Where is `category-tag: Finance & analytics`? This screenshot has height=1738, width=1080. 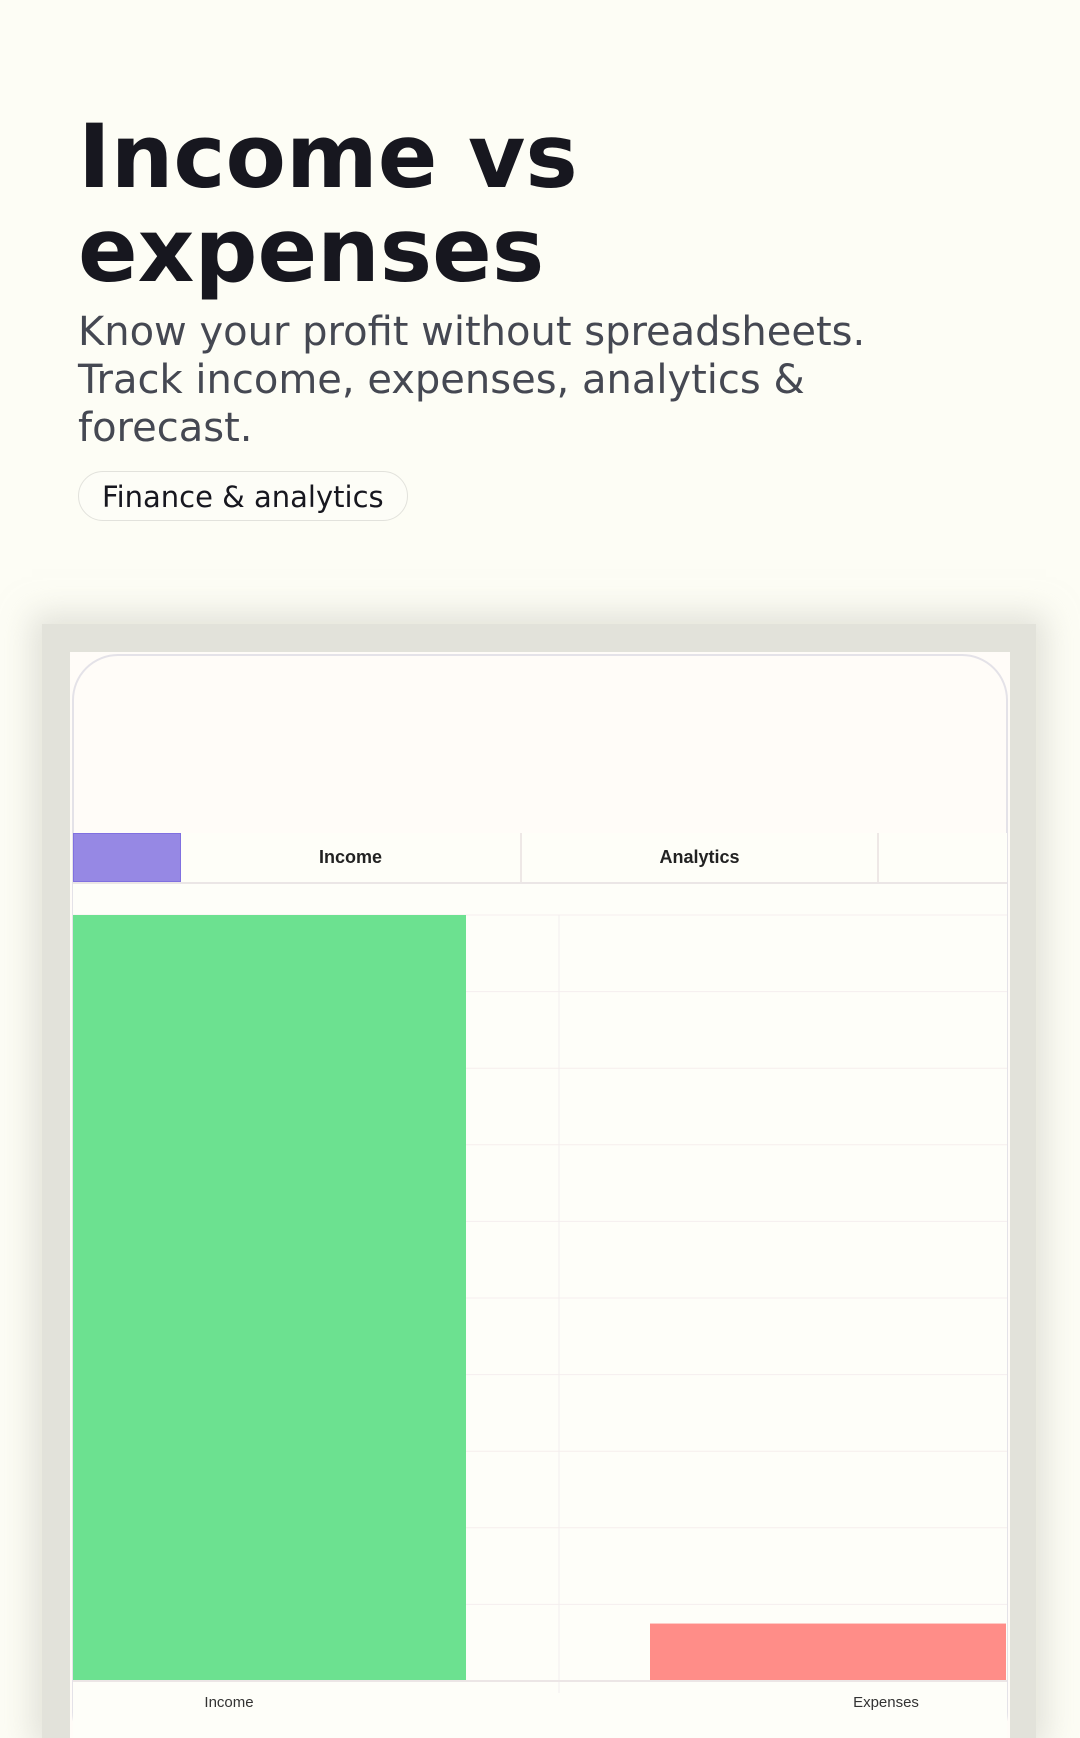 category-tag: Finance & analytics is located at coordinates (243, 496).